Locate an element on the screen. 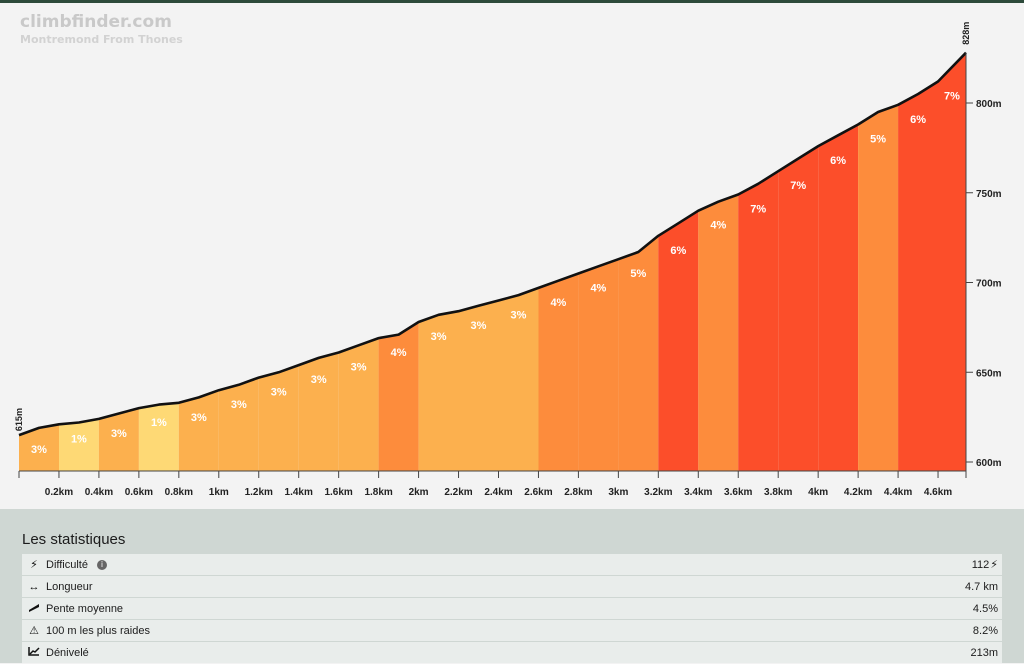 This screenshot has height=664, width=1024. grade-label-23: 7% is located at coordinates (952, 97).